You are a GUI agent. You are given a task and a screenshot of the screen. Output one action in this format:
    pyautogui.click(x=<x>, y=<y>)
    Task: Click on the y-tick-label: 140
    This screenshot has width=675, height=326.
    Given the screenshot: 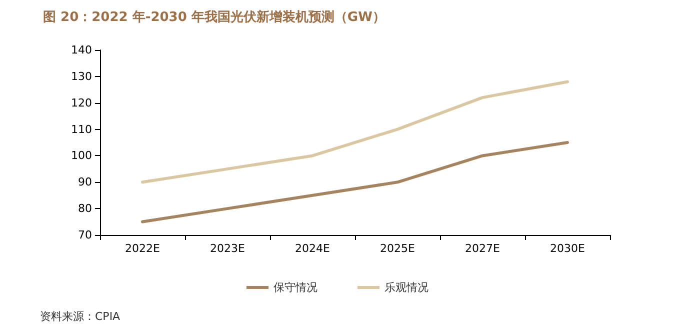 What is the action you would take?
    pyautogui.click(x=81, y=50)
    